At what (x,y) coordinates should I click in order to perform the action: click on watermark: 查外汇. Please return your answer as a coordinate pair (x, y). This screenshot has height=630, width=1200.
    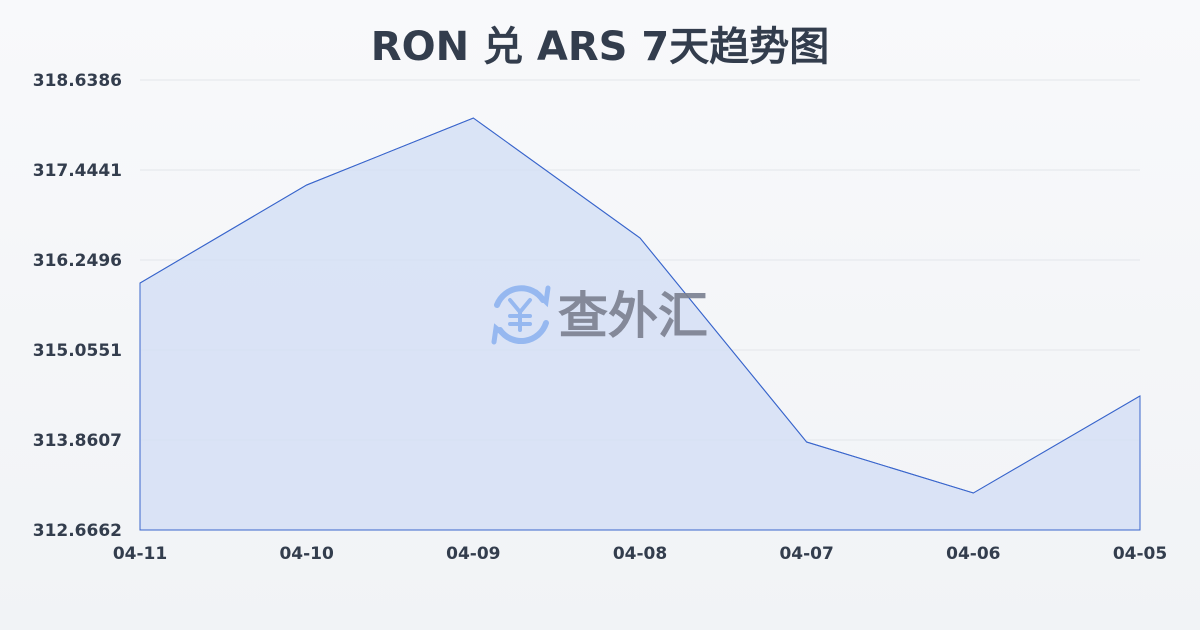
    Looking at the image, I should click on (599, 315).